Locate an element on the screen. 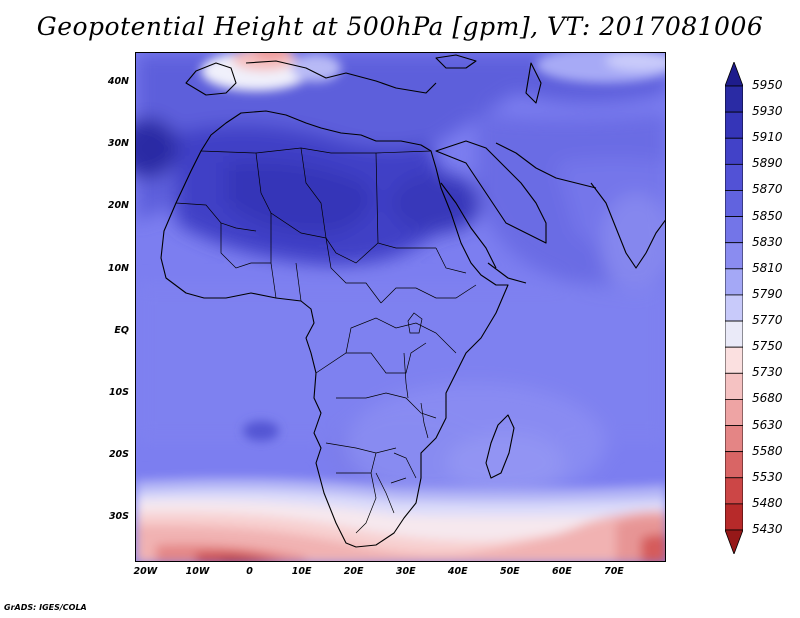 The height and width of the screenshot is (618, 800). grads-credit: GrADS: IGES/COLA is located at coordinates (45, 607).